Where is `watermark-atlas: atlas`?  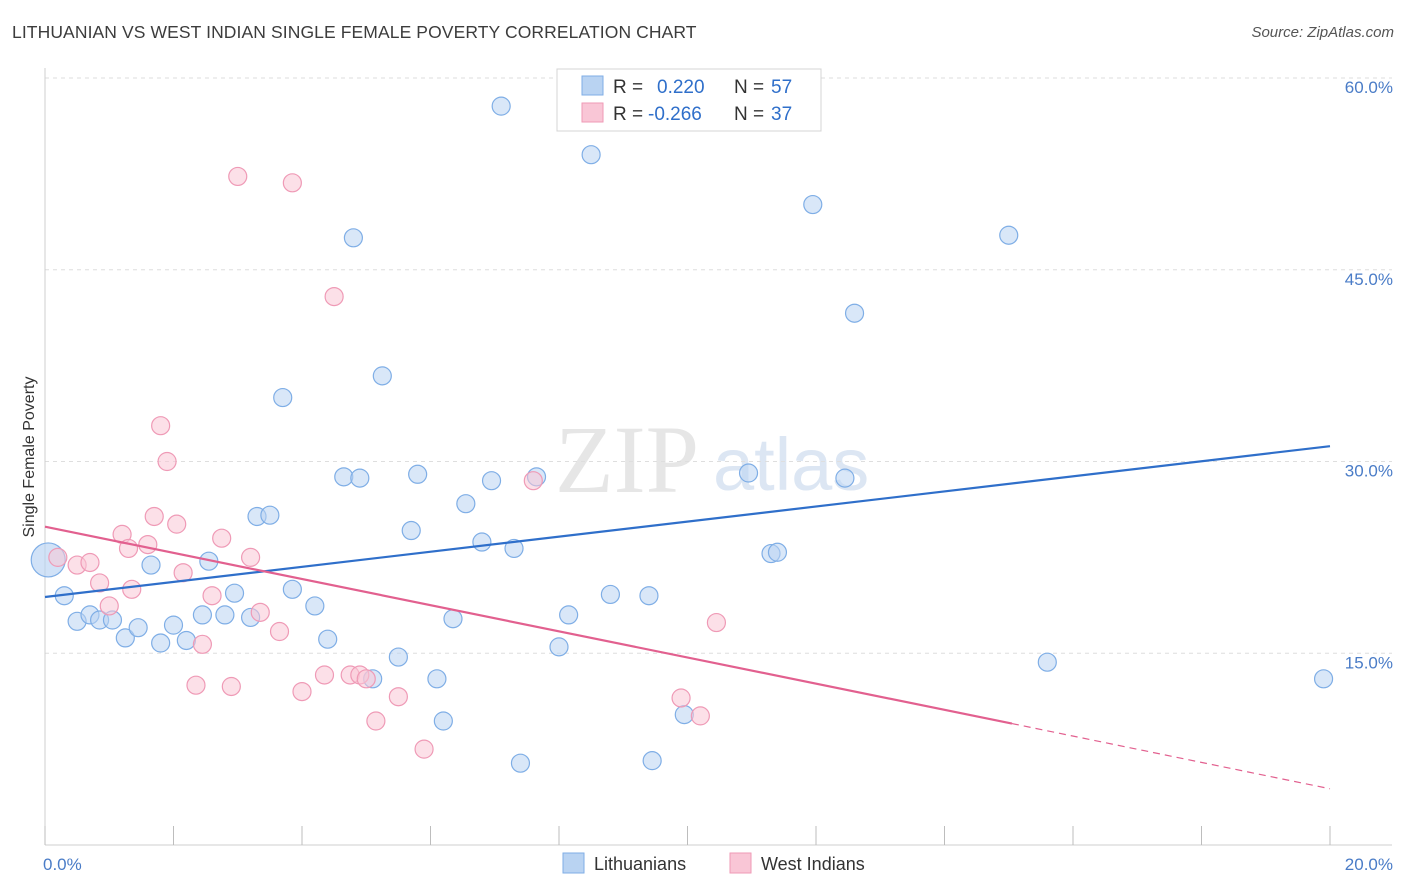
watermark-atlas: atlas is located at coordinates (791, 464).